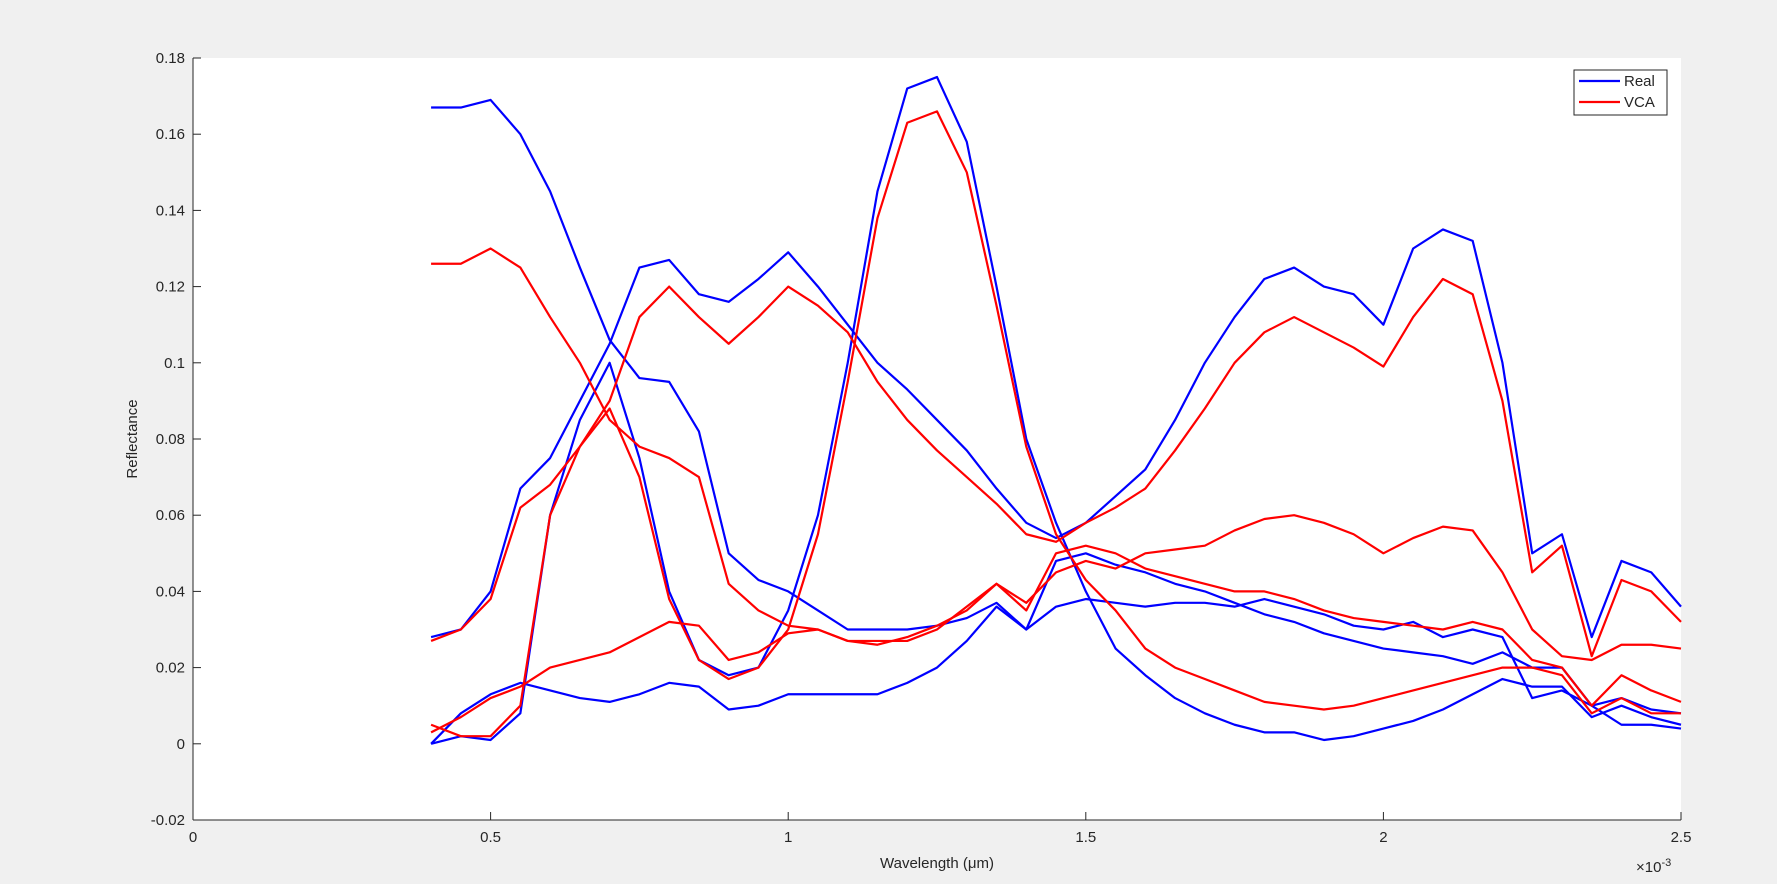 The image size is (1777, 884). I want to click on y-tick-label: 0.06, so click(170, 515).